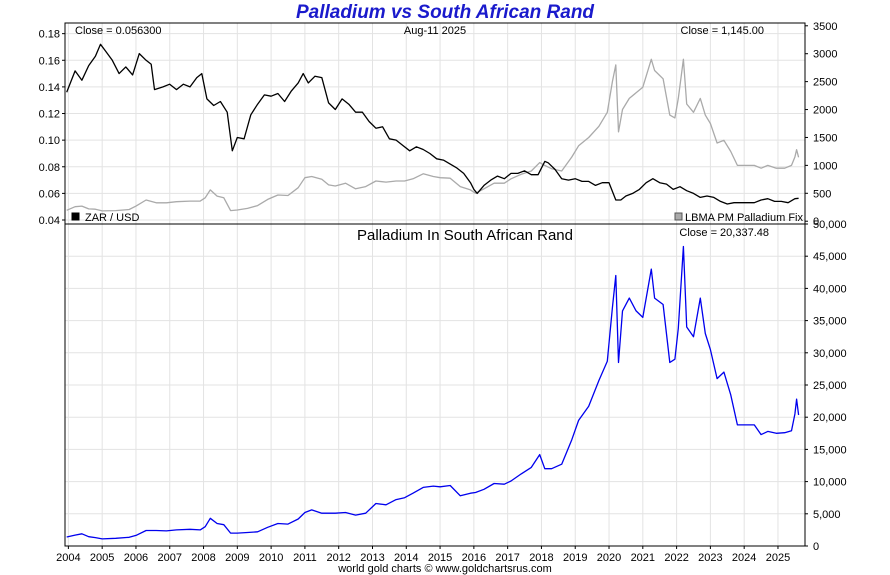  I want to click on legend-label-palladium: LBMA PM Palladium Fix, so click(744, 218).